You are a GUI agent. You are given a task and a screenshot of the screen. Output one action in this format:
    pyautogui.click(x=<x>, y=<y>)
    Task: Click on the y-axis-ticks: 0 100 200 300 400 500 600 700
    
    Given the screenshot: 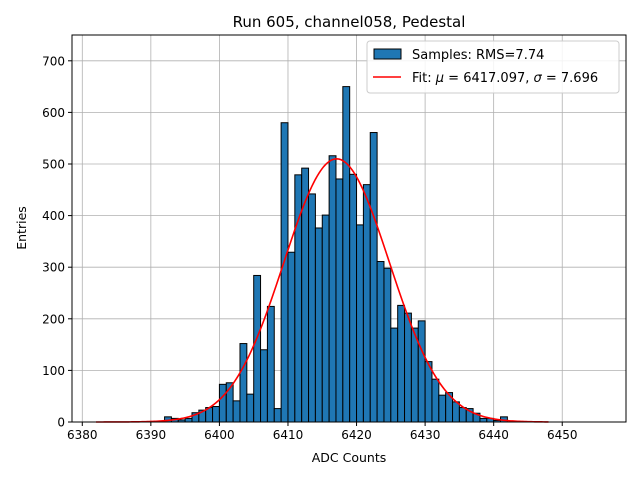 What is the action you would take?
    pyautogui.click(x=57, y=242)
    